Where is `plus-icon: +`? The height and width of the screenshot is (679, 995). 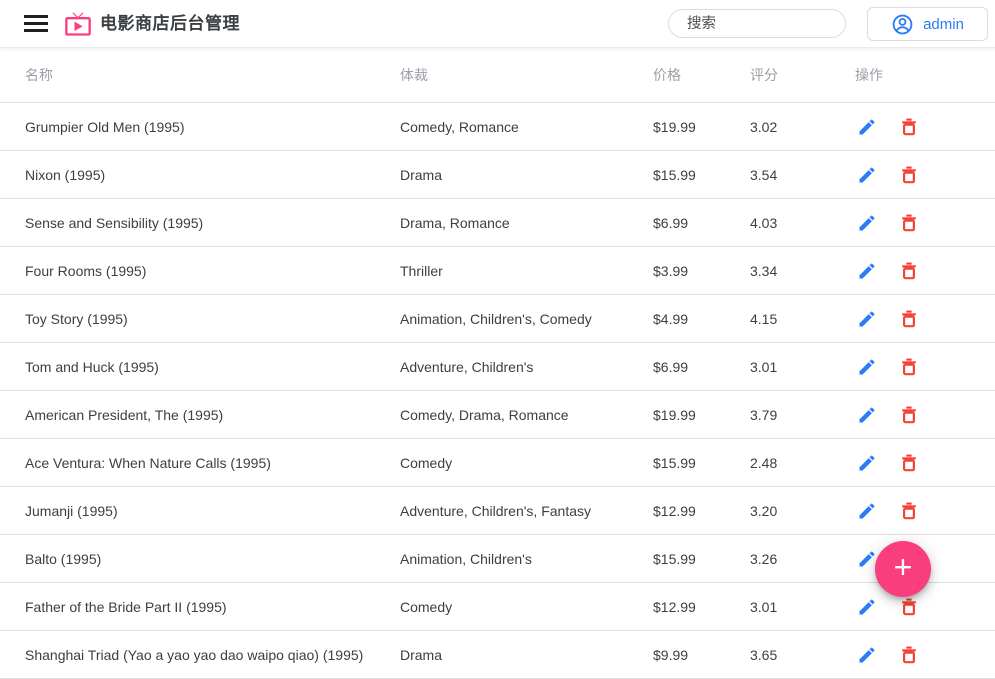 plus-icon: + is located at coordinates (903, 567).